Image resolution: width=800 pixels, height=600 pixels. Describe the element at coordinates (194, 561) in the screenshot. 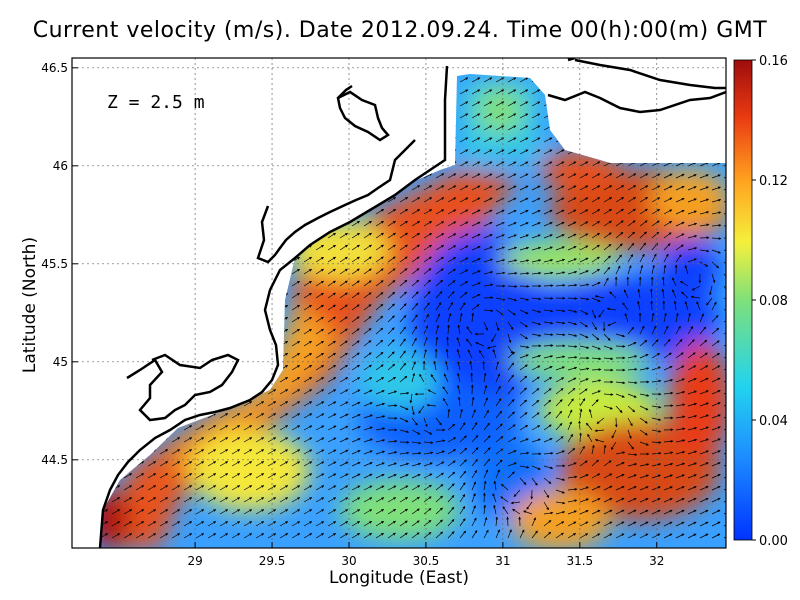

I see `x-tick-label: 29` at that location.